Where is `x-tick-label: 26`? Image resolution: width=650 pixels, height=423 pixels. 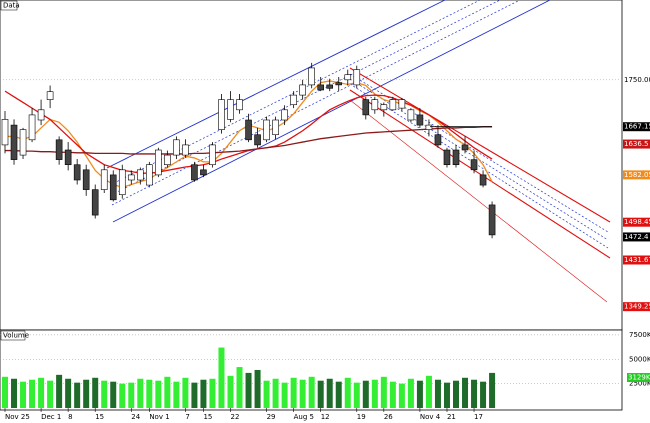
x-tick-label: 26 is located at coordinates (388, 417).